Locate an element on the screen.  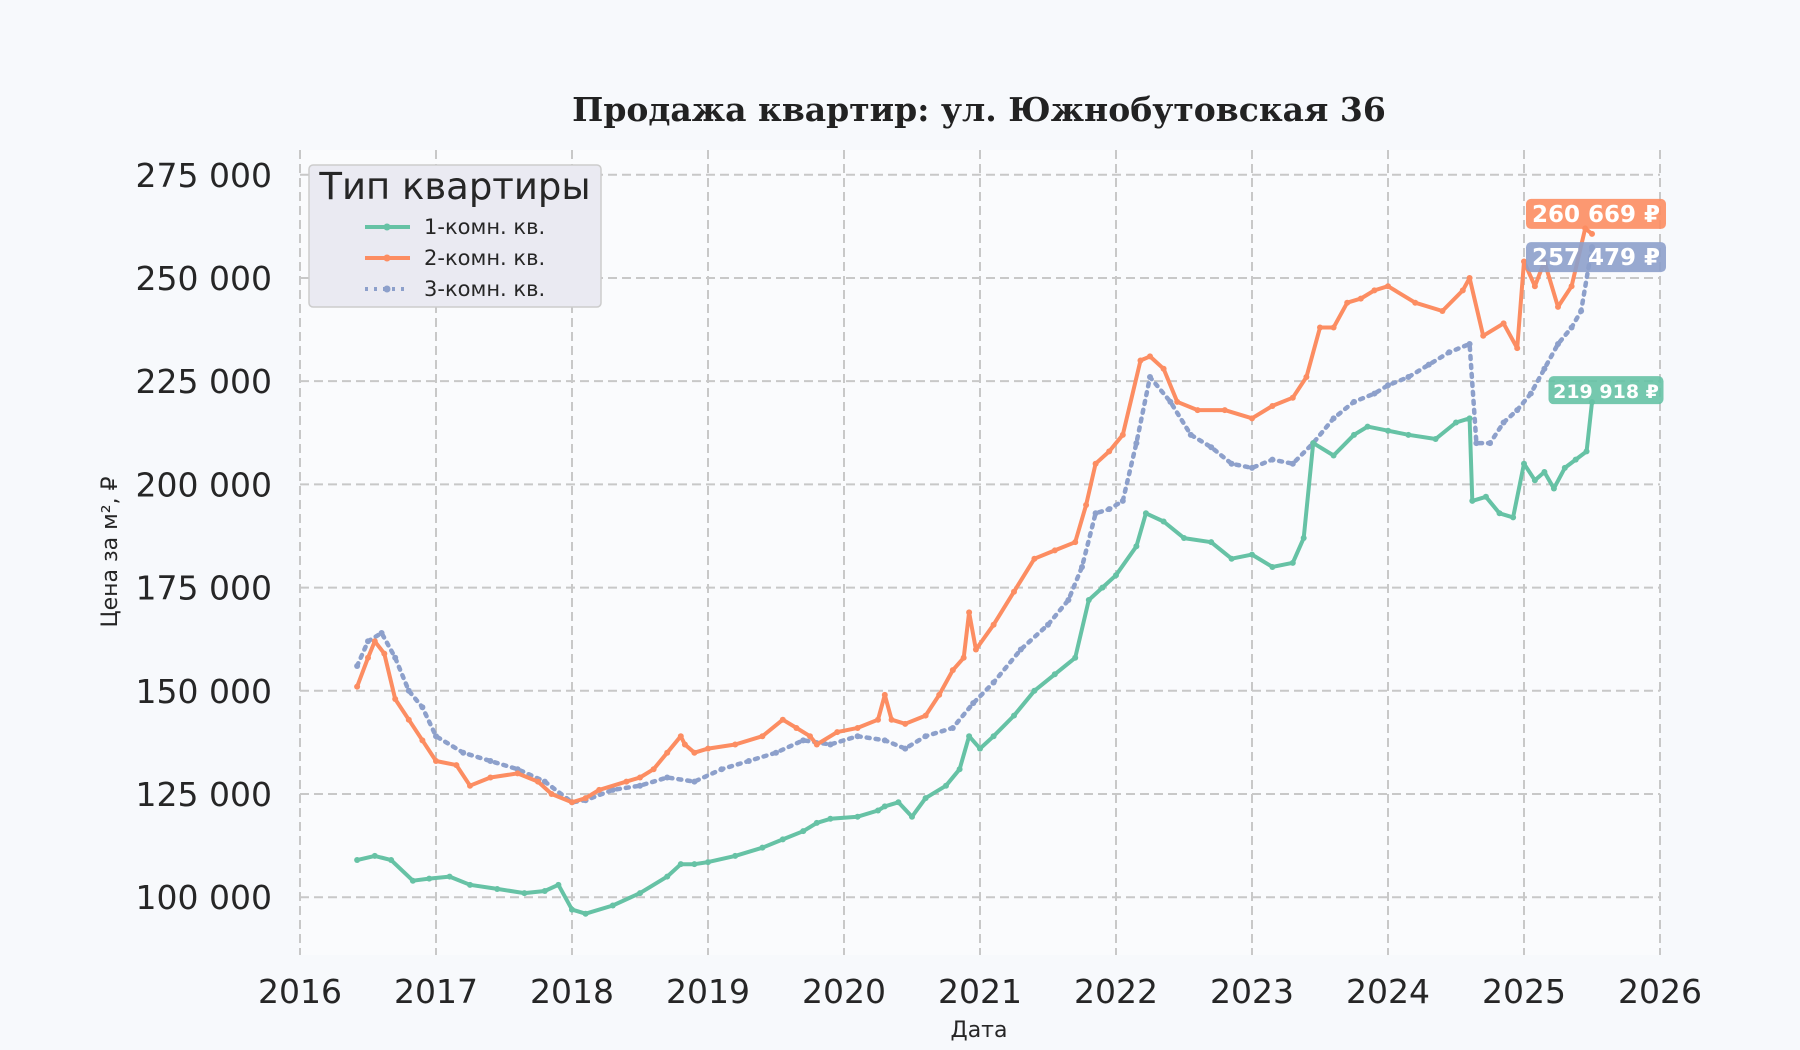
value-badge-label: 260 669 ₽ is located at coordinates (1596, 215).